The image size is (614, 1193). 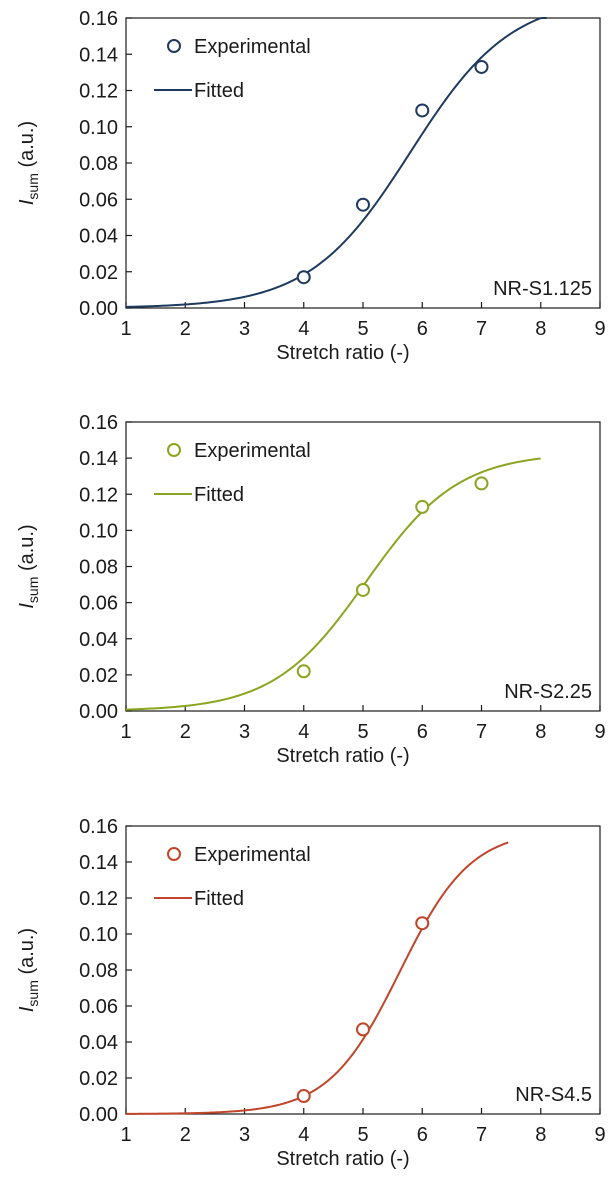 I want to click on panel-label: NR-S4.5, so click(x=553, y=1095).